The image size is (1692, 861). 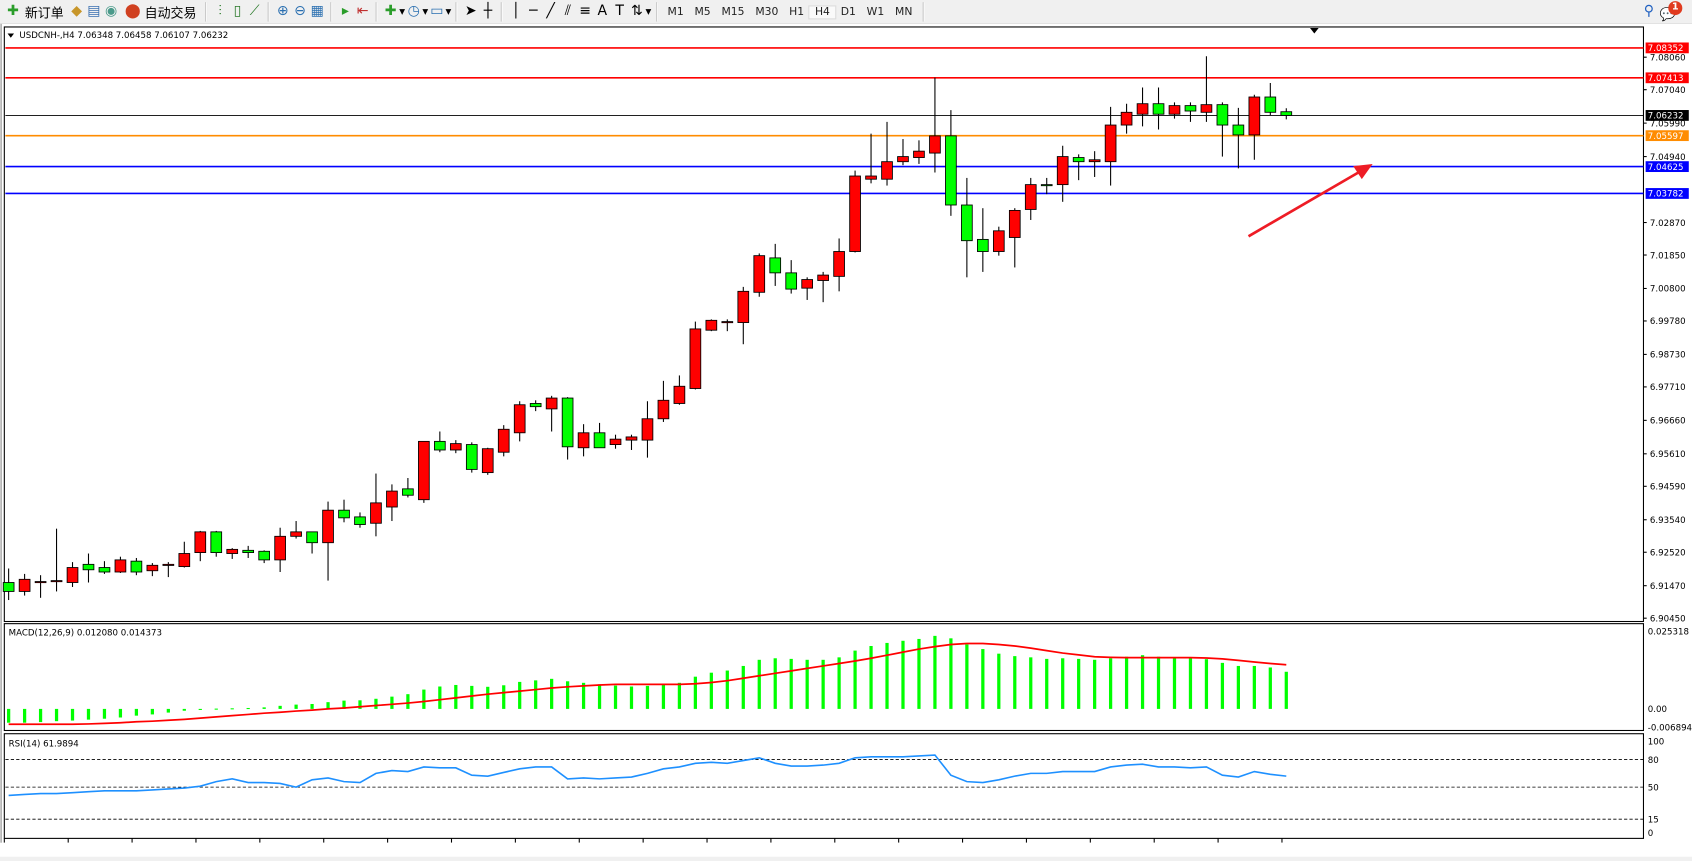 What do you see at coordinates (733, 11) in the screenshot?
I see `timeframe-m15: M15` at bounding box center [733, 11].